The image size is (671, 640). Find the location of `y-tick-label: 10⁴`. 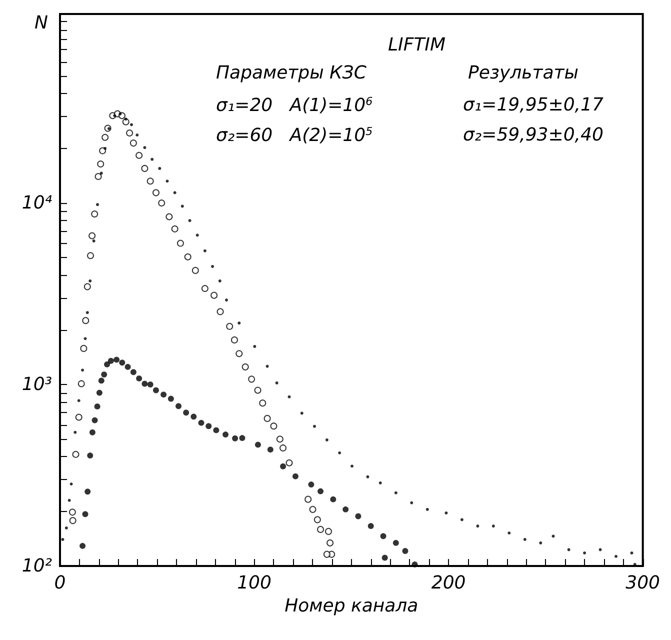

y-tick-label: 10⁴ is located at coordinates (37, 203).